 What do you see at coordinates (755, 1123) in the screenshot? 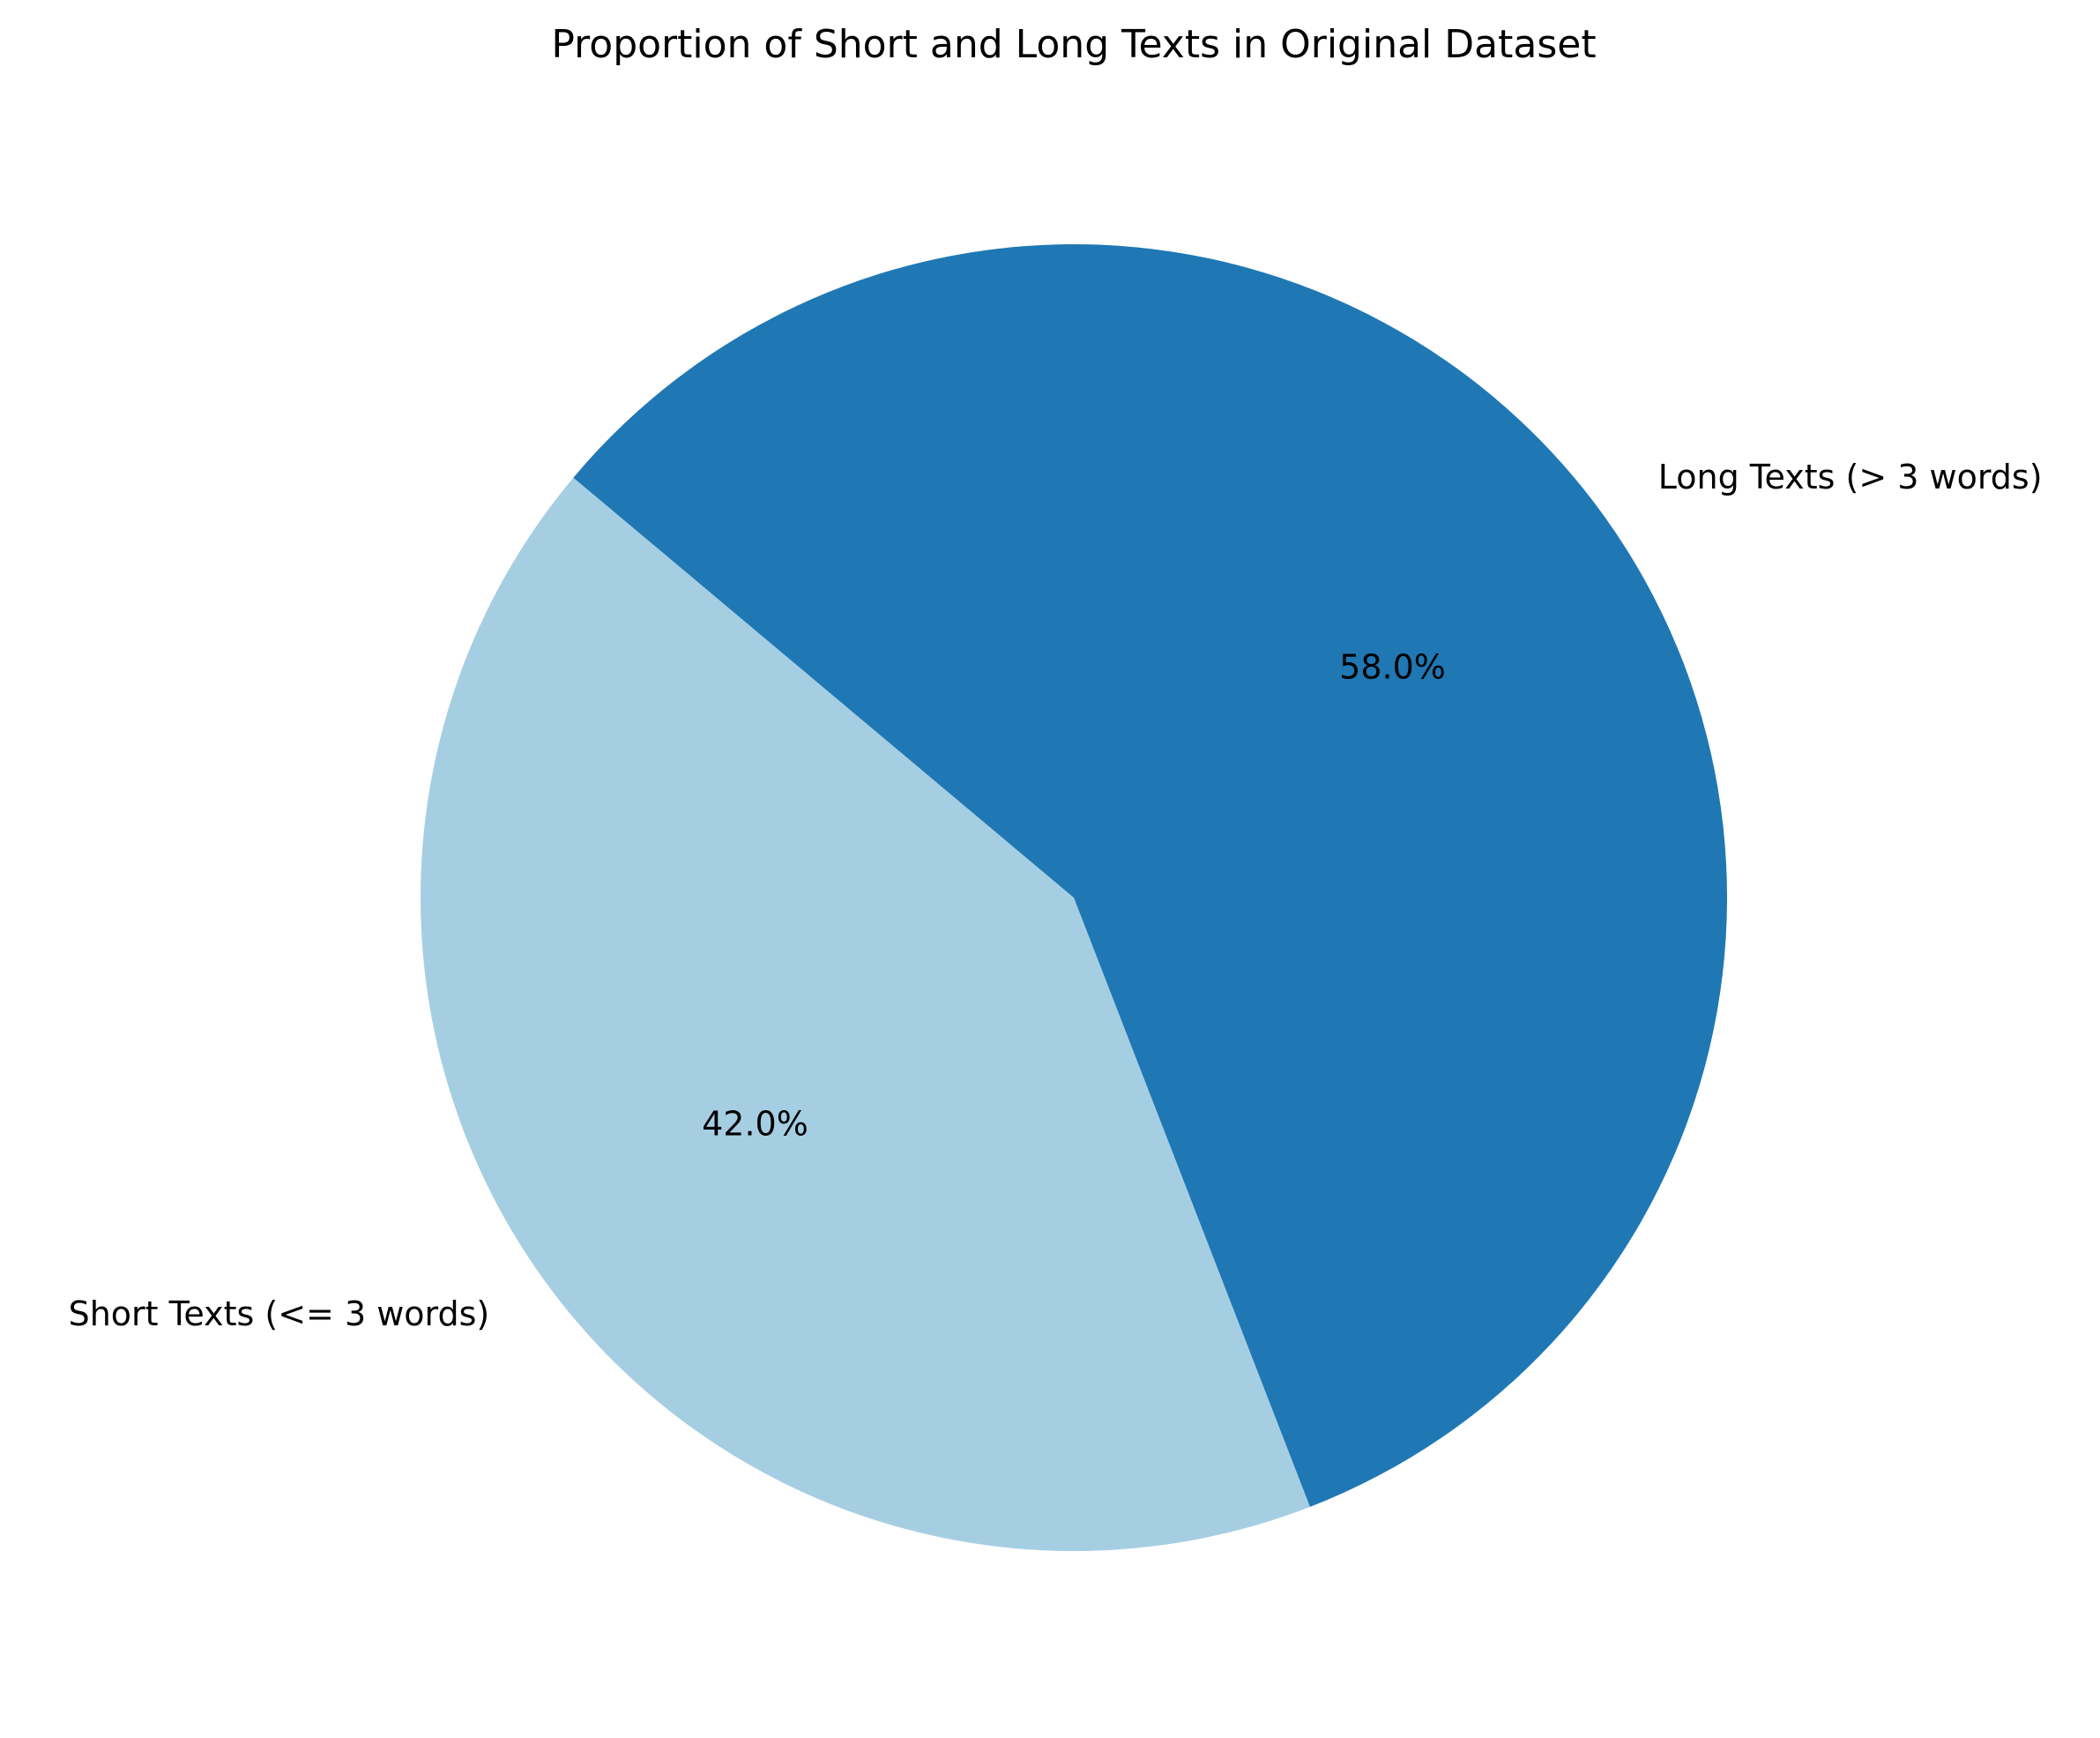
I see `slice-pct-label-0: 42.0%` at bounding box center [755, 1123].